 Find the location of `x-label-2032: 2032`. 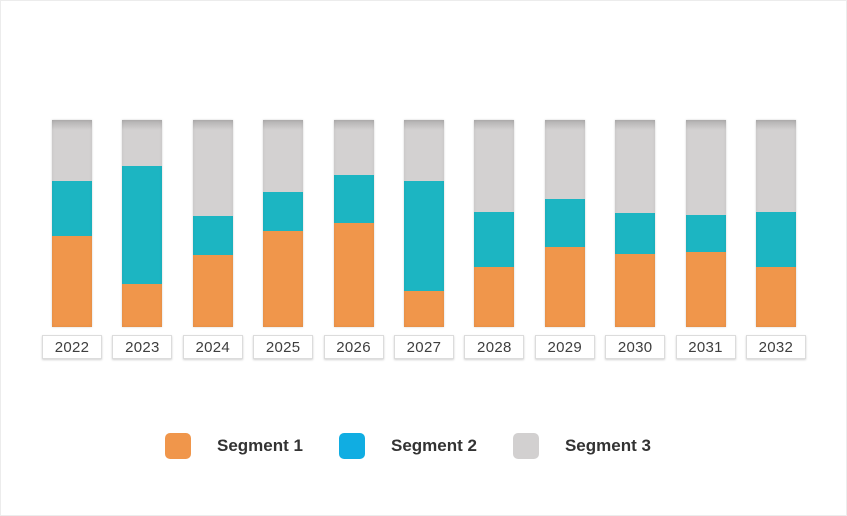

x-label-2032: 2032 is located at coordinates (775, 347).